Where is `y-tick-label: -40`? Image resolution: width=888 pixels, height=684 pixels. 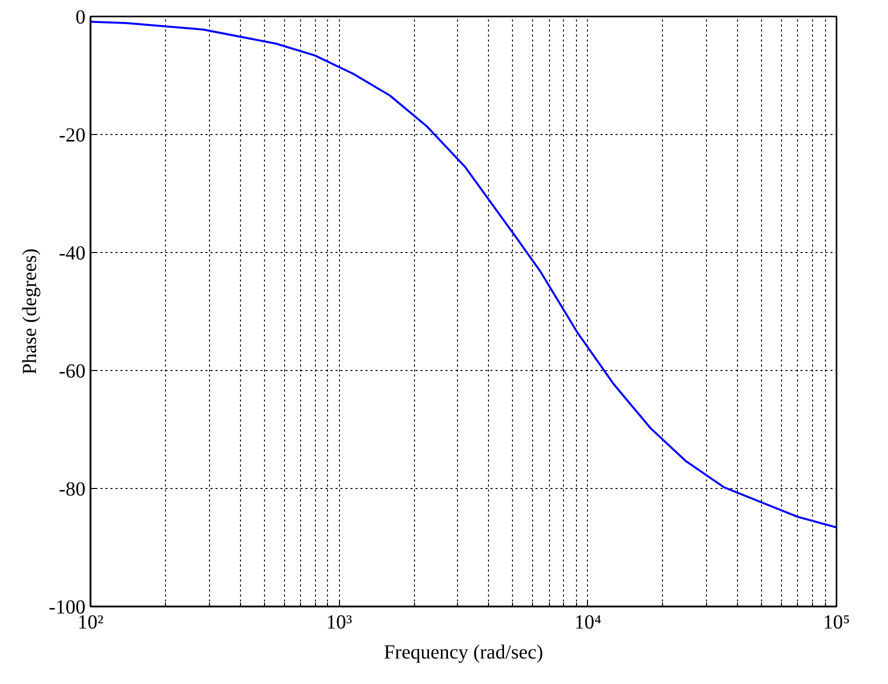
y-tick-label: -40 is located at coordinates (72, 253).